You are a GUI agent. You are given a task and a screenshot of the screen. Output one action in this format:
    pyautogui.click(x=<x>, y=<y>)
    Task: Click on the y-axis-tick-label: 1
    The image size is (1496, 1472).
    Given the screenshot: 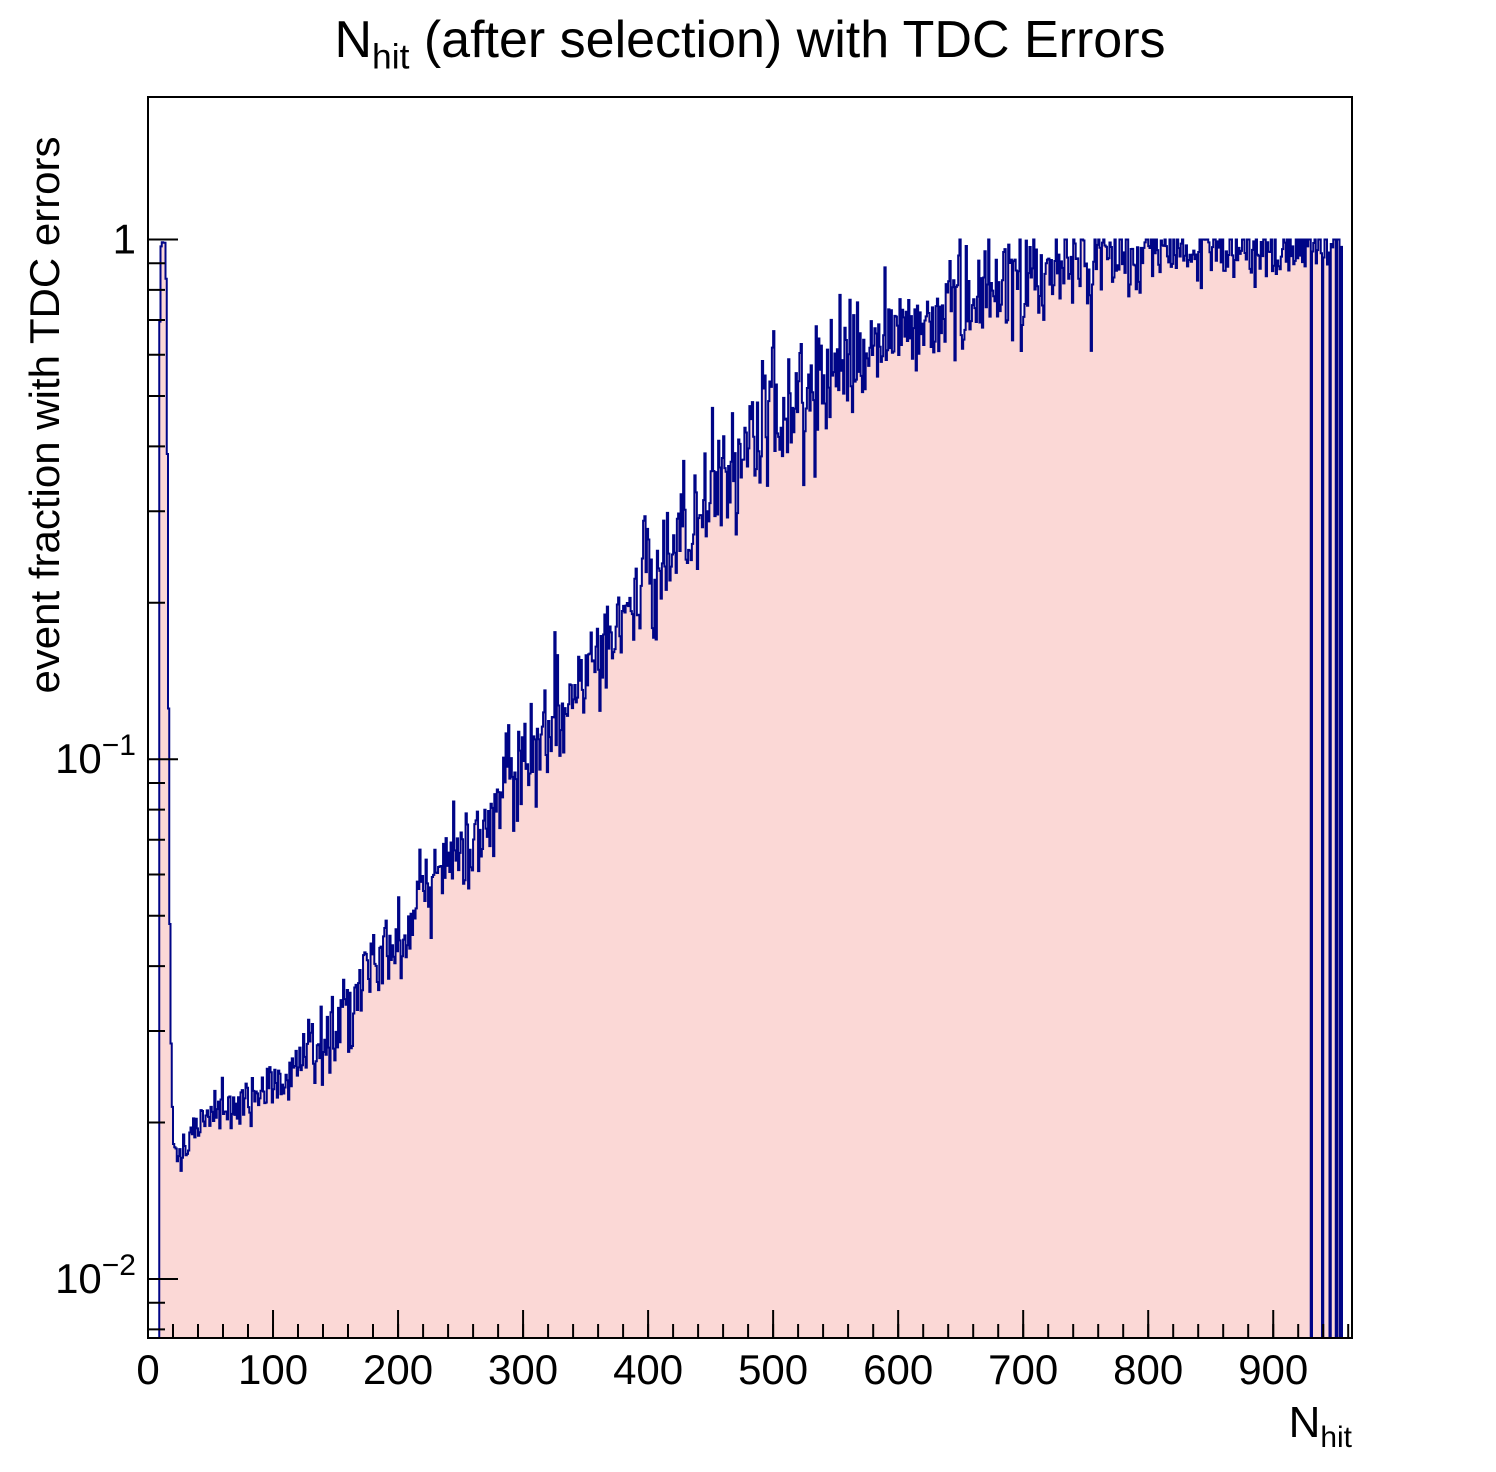 What is the action you would take?
    pyautogui.click(x=124, y=238)
    